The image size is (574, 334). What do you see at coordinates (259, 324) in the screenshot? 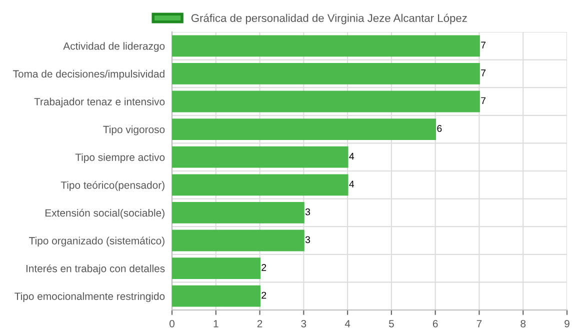
I see `x-tick-label: 2` at bounding box center [259, 324].